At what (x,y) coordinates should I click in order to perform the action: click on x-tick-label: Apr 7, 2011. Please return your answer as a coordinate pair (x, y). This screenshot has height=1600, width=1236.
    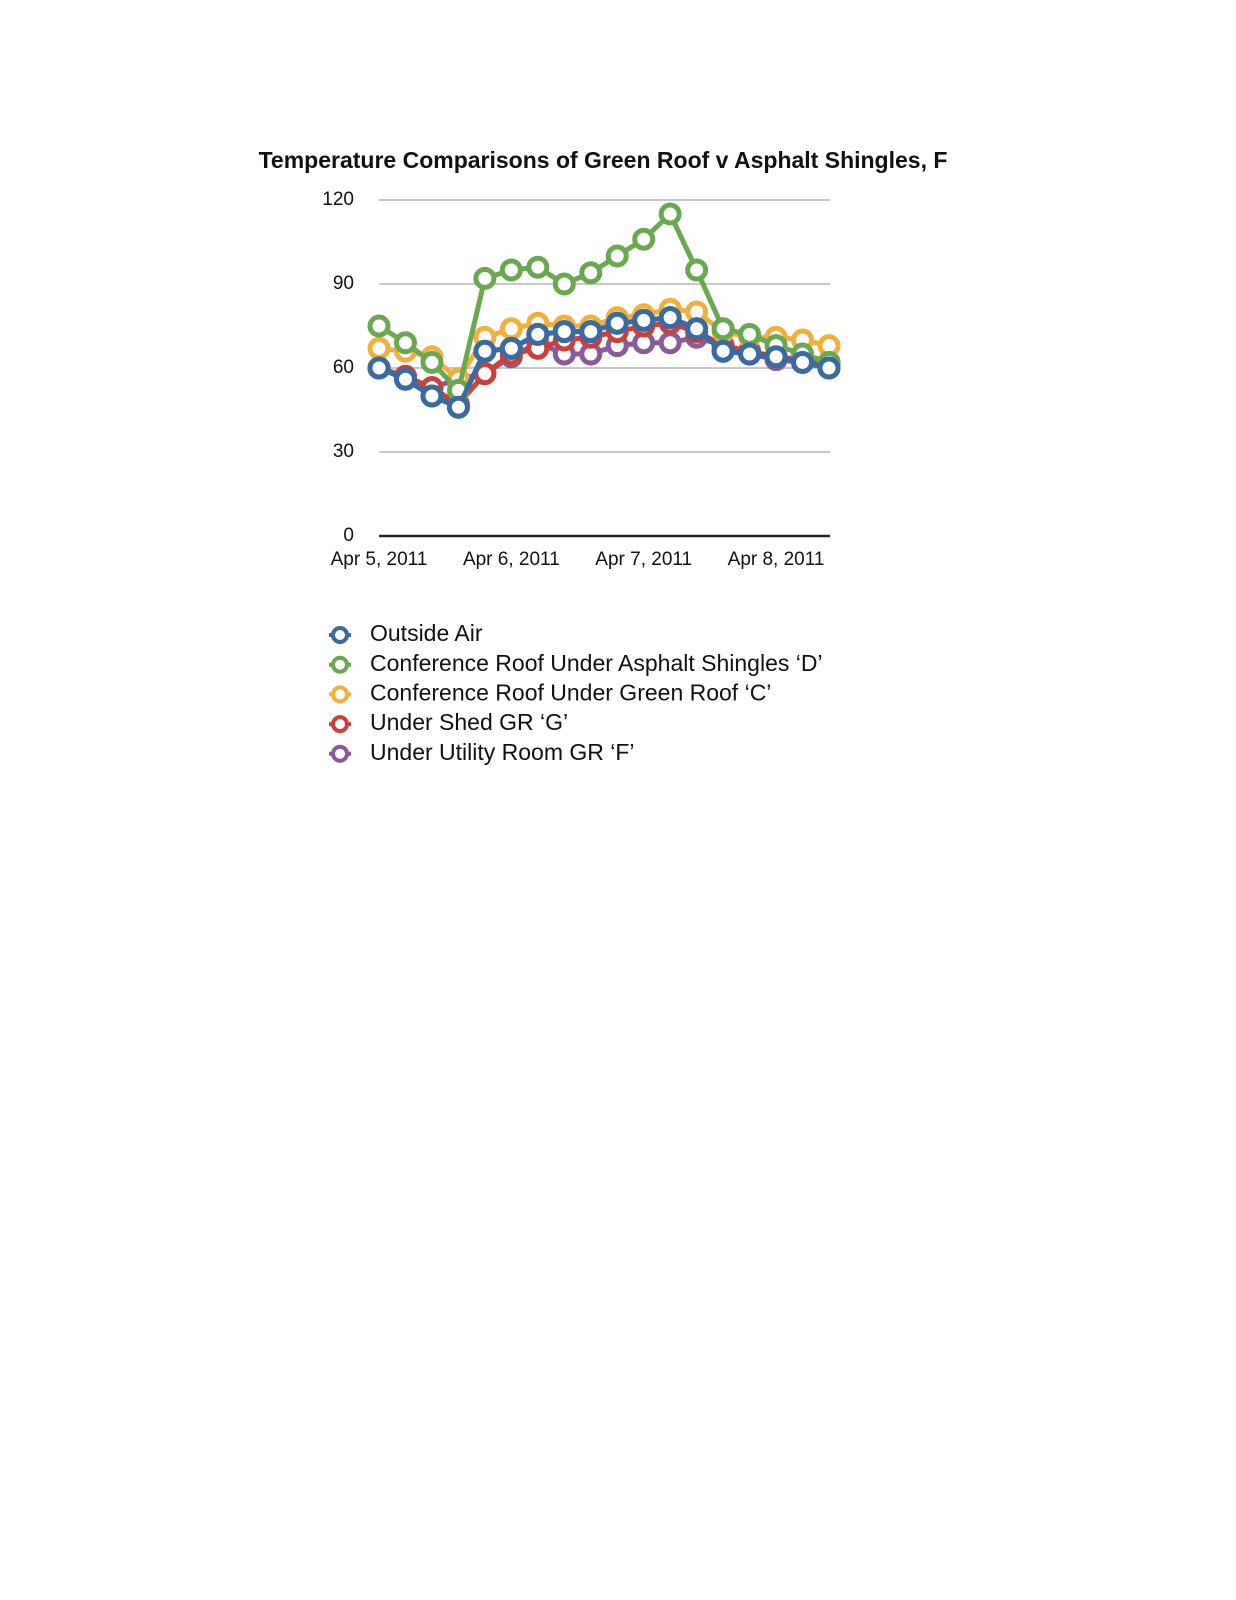
    Looking at the image, I should click on (643, 559).